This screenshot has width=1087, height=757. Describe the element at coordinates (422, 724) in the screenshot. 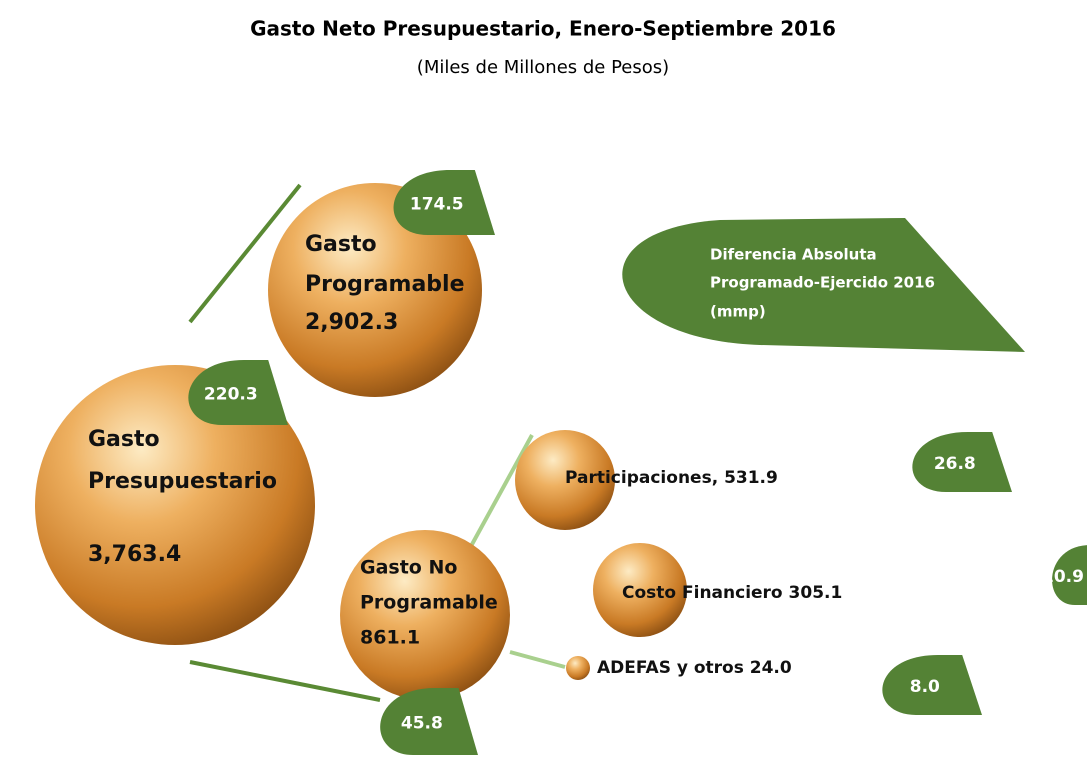

I see `difference-value: 45.8` at that location.